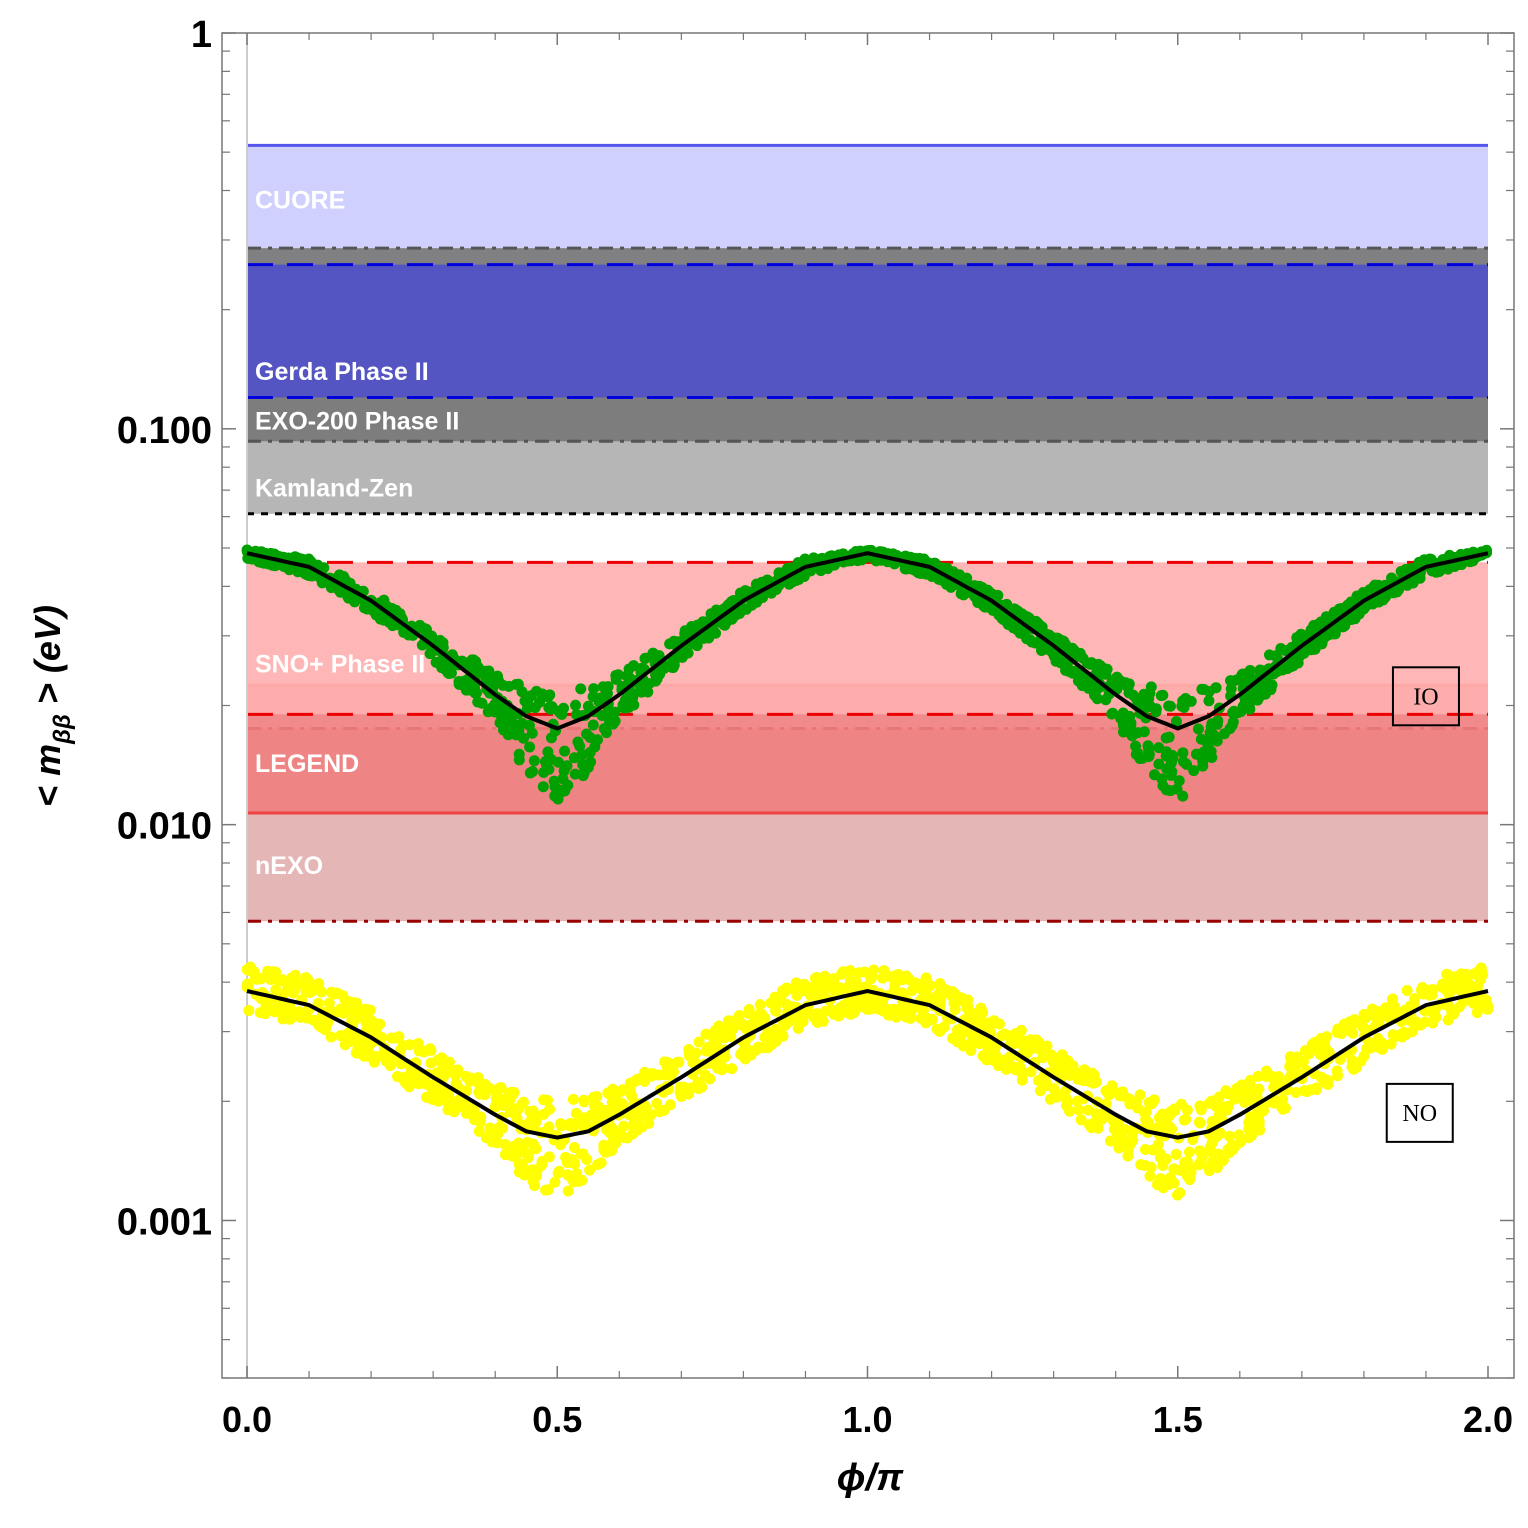 The height and width of the screenshot is (1528, 1528). Describe the element at coordinates (1419, 1114) in the screenshot. I see `annotation-label-no: NO` at that location.